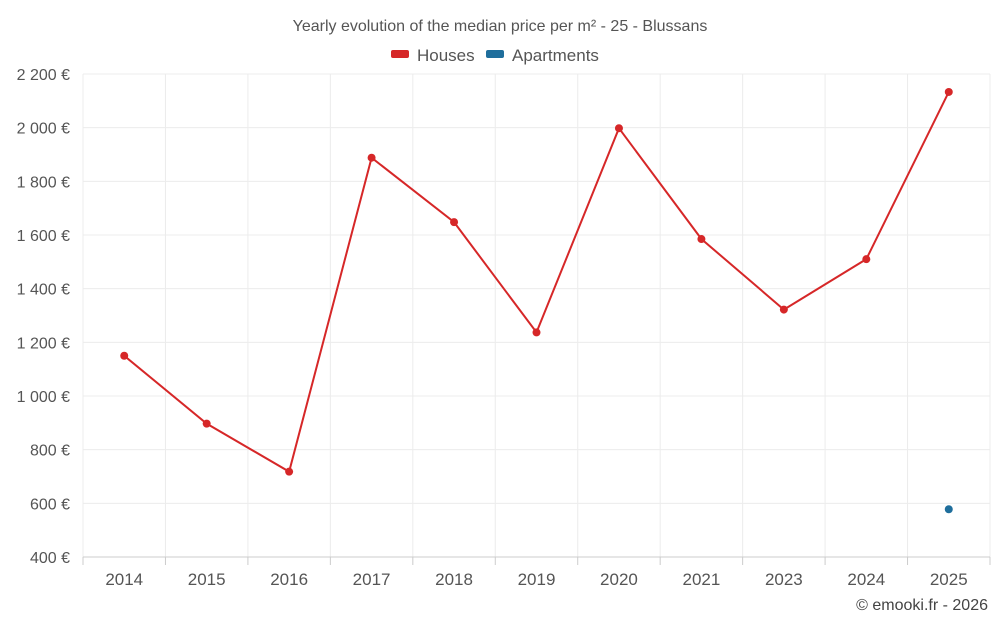 This screenshot has width=1000, height=625. What do you see at coordinates (43, 290) in the screenshot?
I see `y-tick-label: 1 400 €` at bounding box center [43, 290].